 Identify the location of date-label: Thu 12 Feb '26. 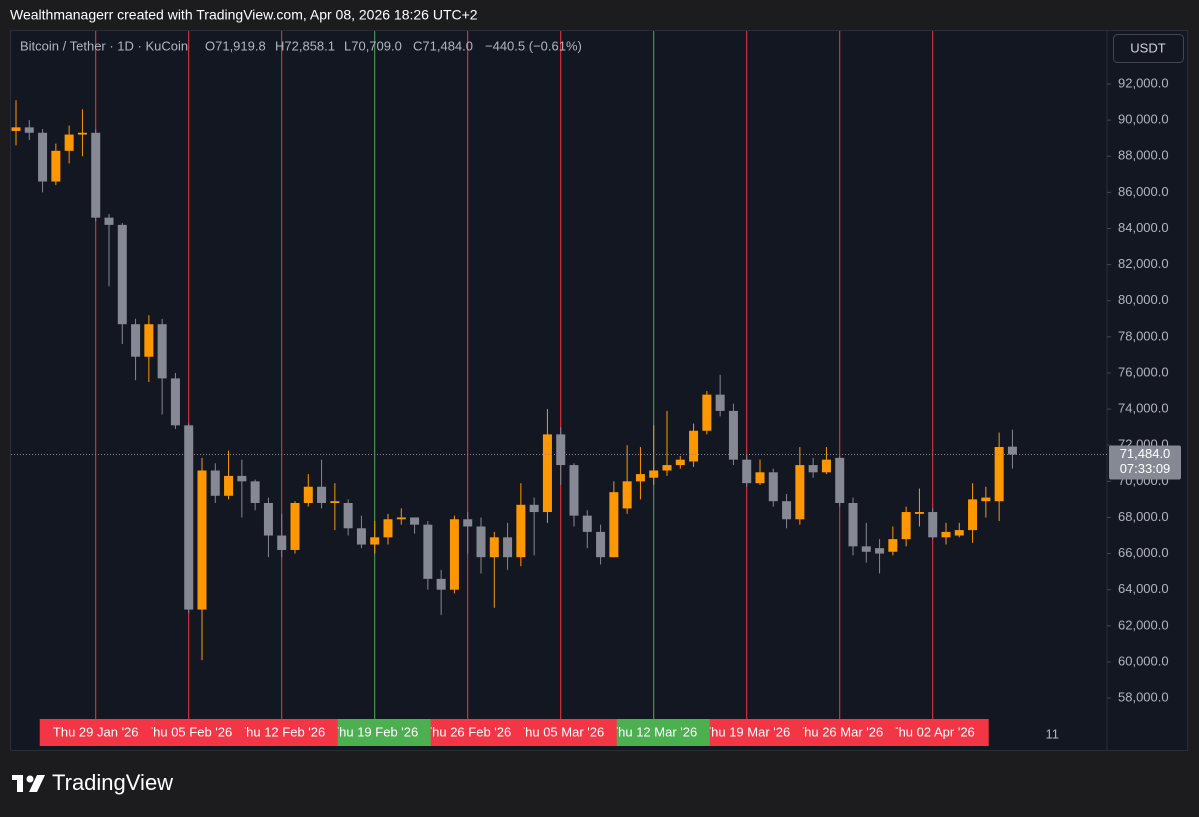
(281, 731).